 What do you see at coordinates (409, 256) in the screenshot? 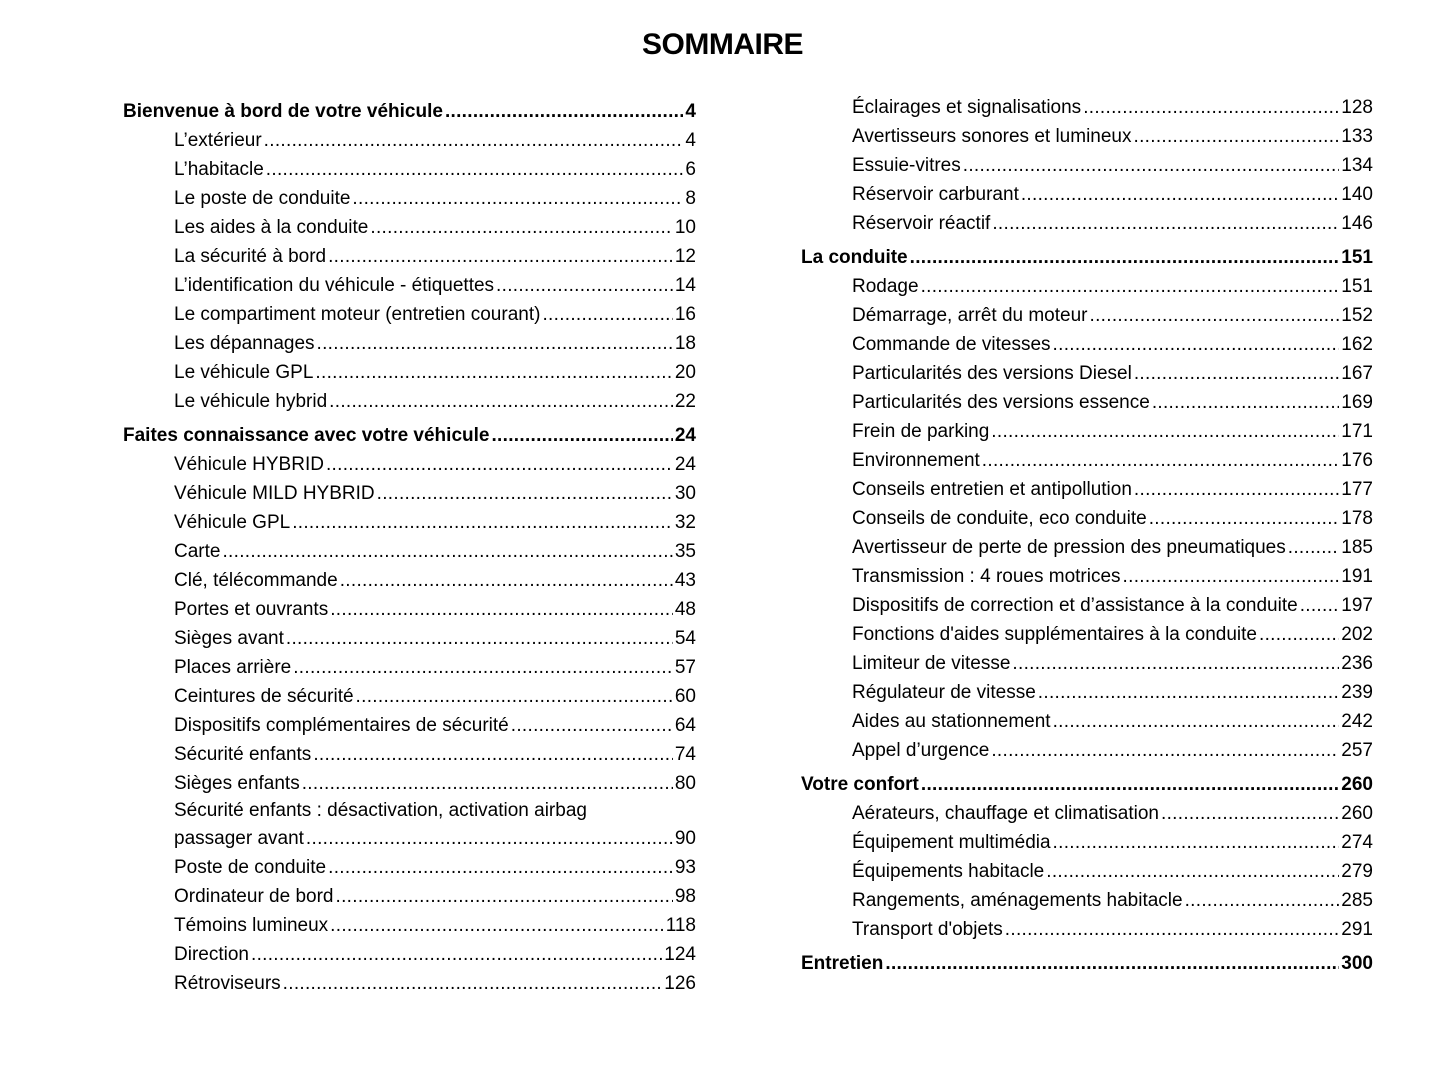
I see `toc-entry: La sécurité à bord 12` at bounding box center [409, 256].